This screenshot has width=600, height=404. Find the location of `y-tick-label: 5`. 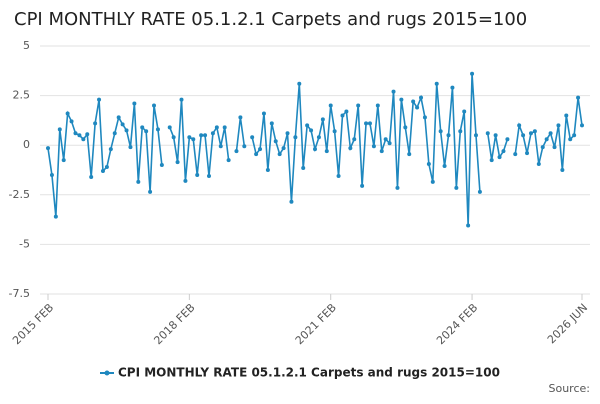

y-tick-label: 5 is located at coordinates (26, 45).